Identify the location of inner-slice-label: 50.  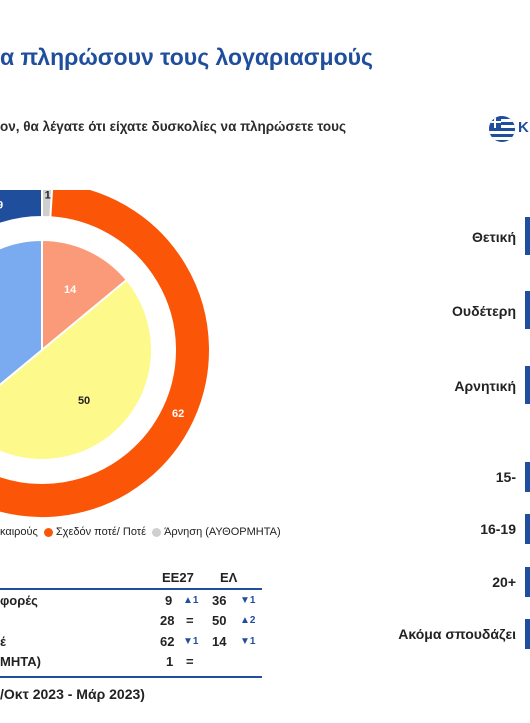
(84, 401).